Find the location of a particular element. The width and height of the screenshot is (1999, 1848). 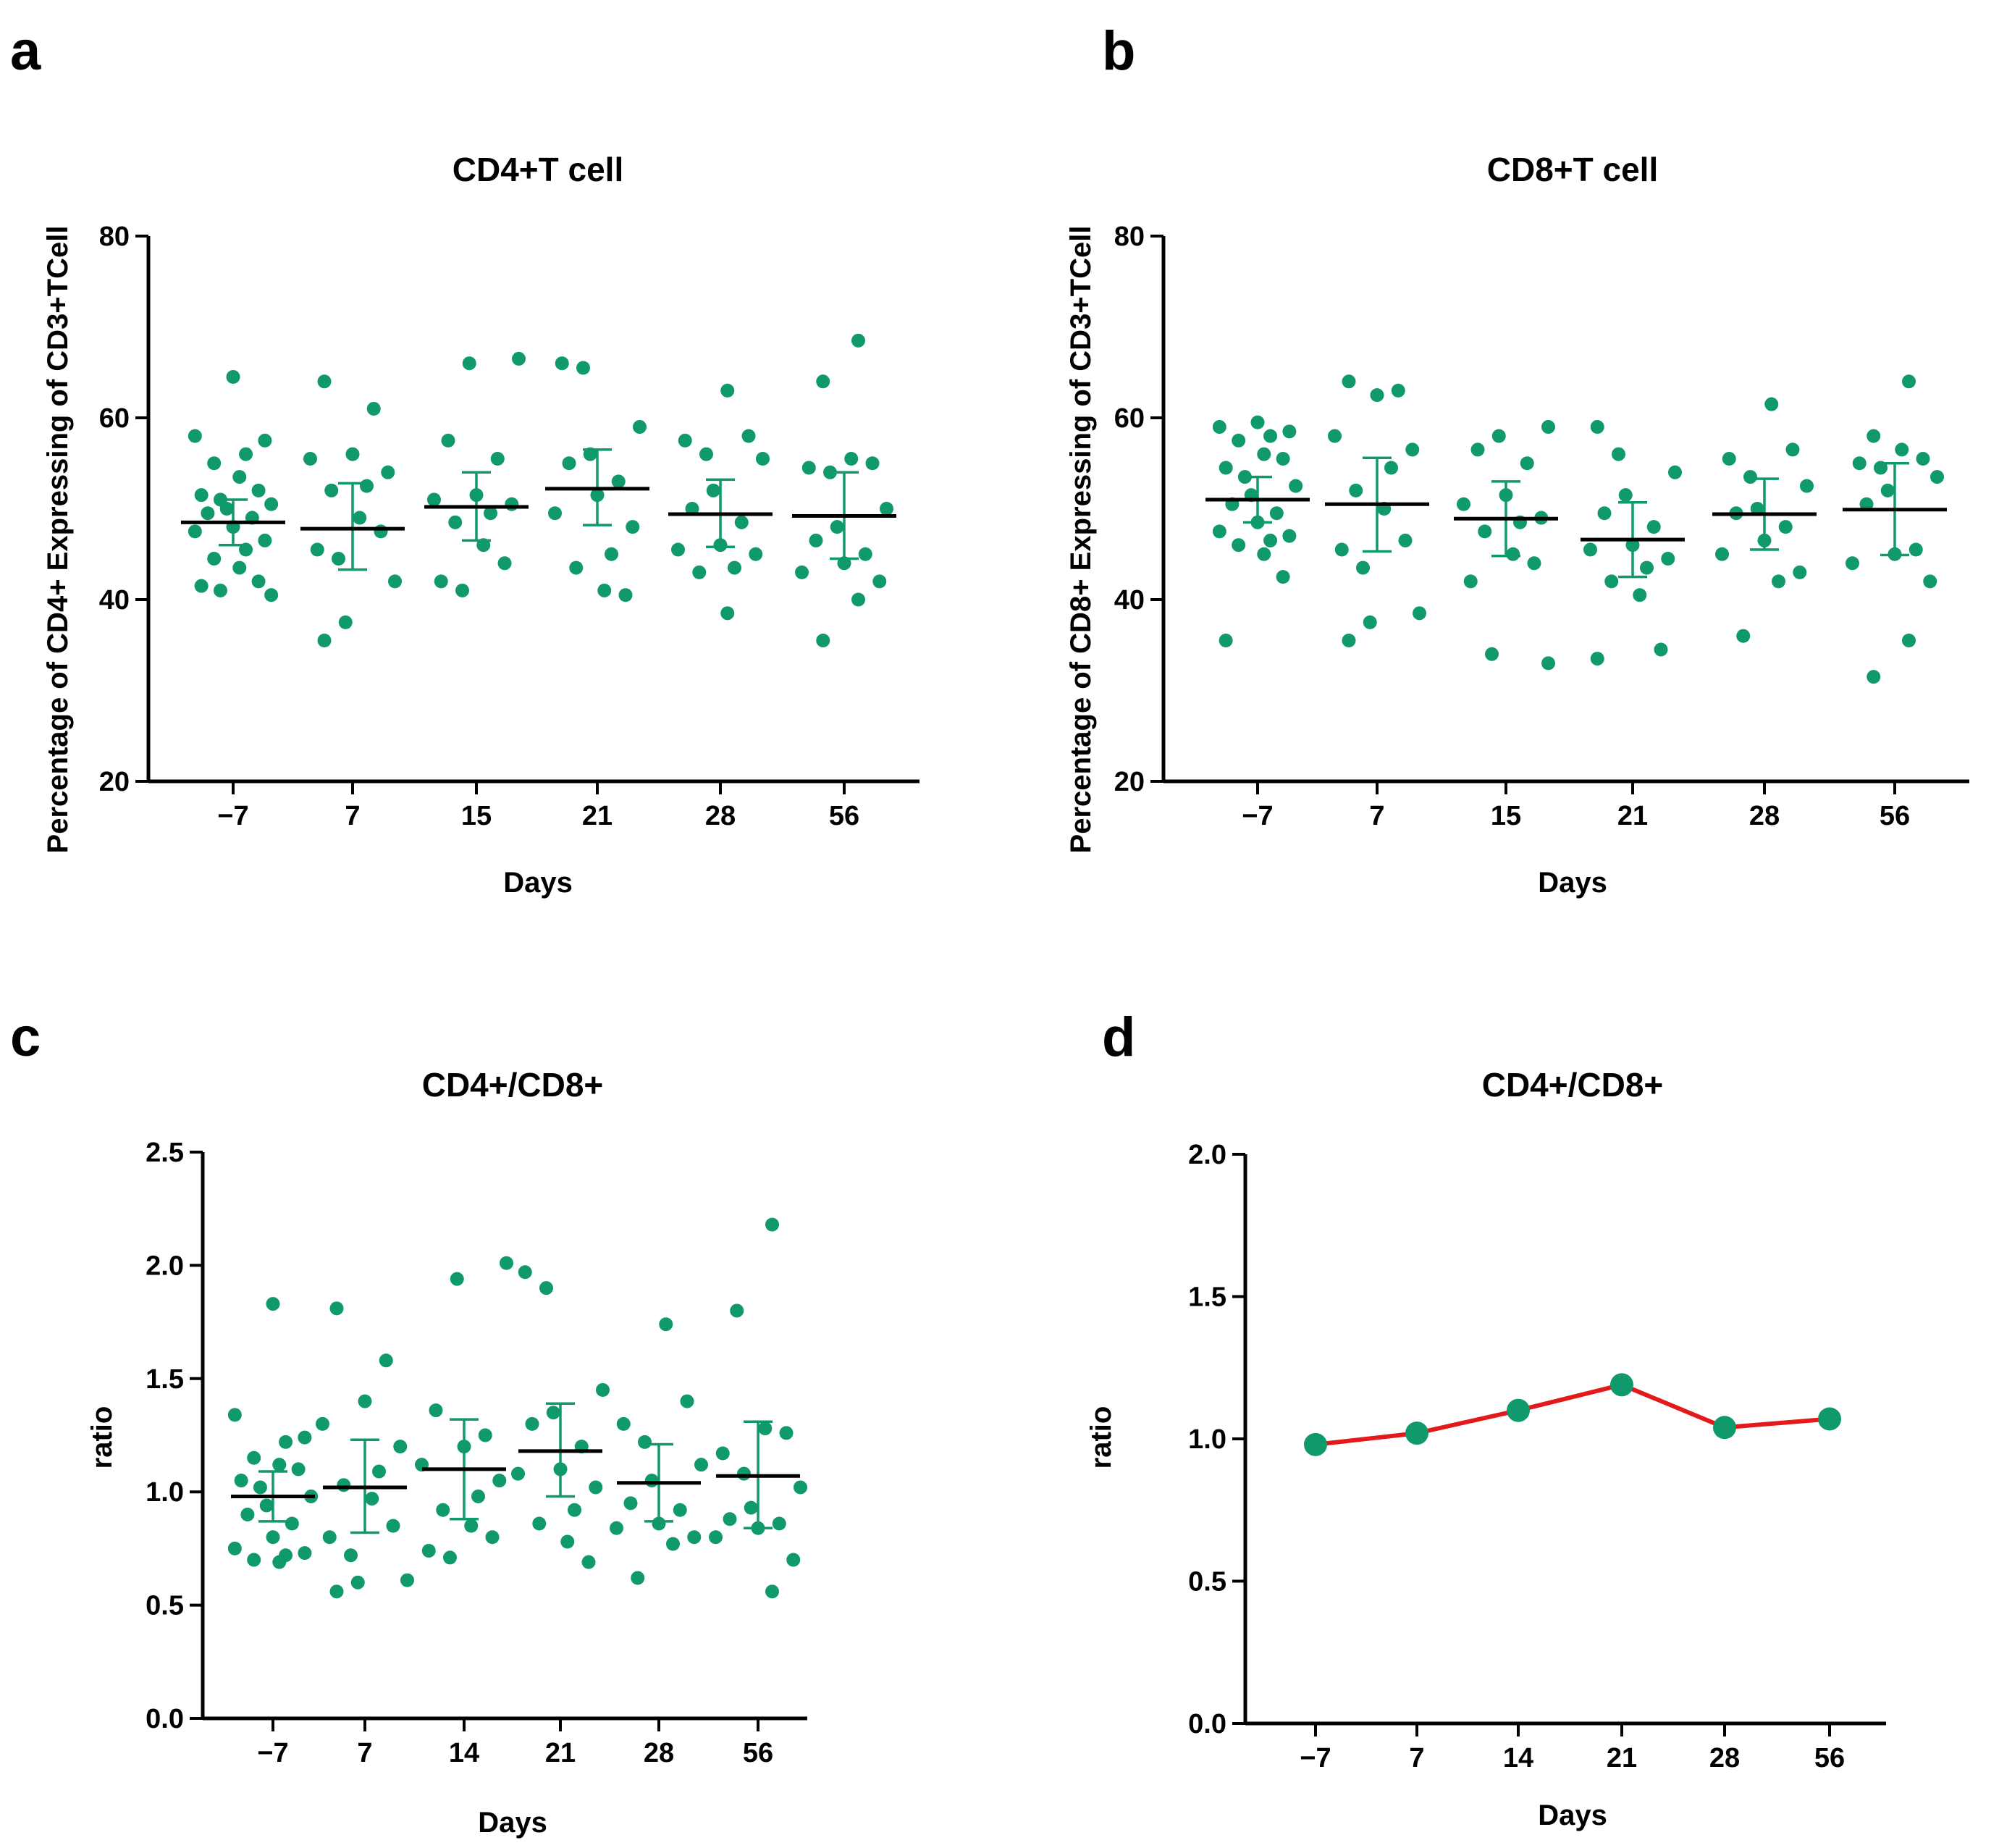

panel-d-y-axis-label: ratio is located at coordinates (1101, 1437).